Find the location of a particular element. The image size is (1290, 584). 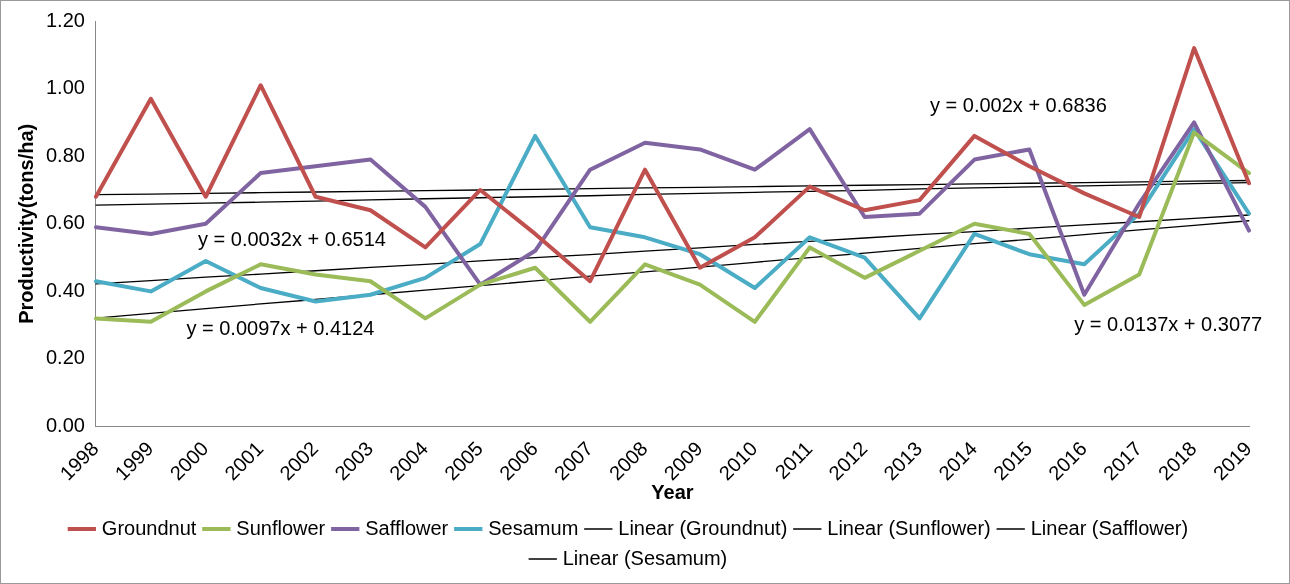

y-tick-label: 0.80 is located at coordinates (65, 154).